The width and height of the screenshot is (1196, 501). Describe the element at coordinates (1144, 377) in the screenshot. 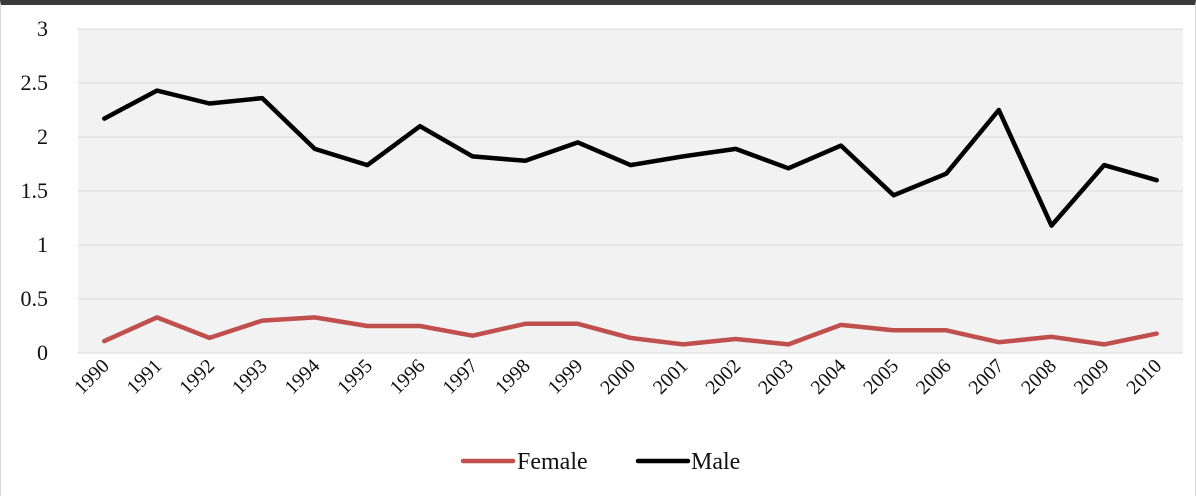

I see `x-tick-label: 2010` at that location.